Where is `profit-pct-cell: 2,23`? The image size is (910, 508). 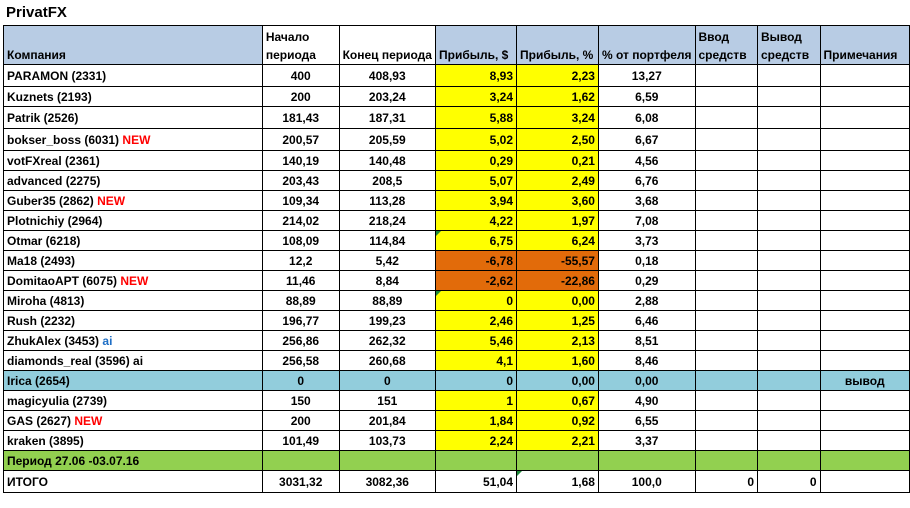 profit-pct-cell: 2,23 is located at coordinates (557, 75).